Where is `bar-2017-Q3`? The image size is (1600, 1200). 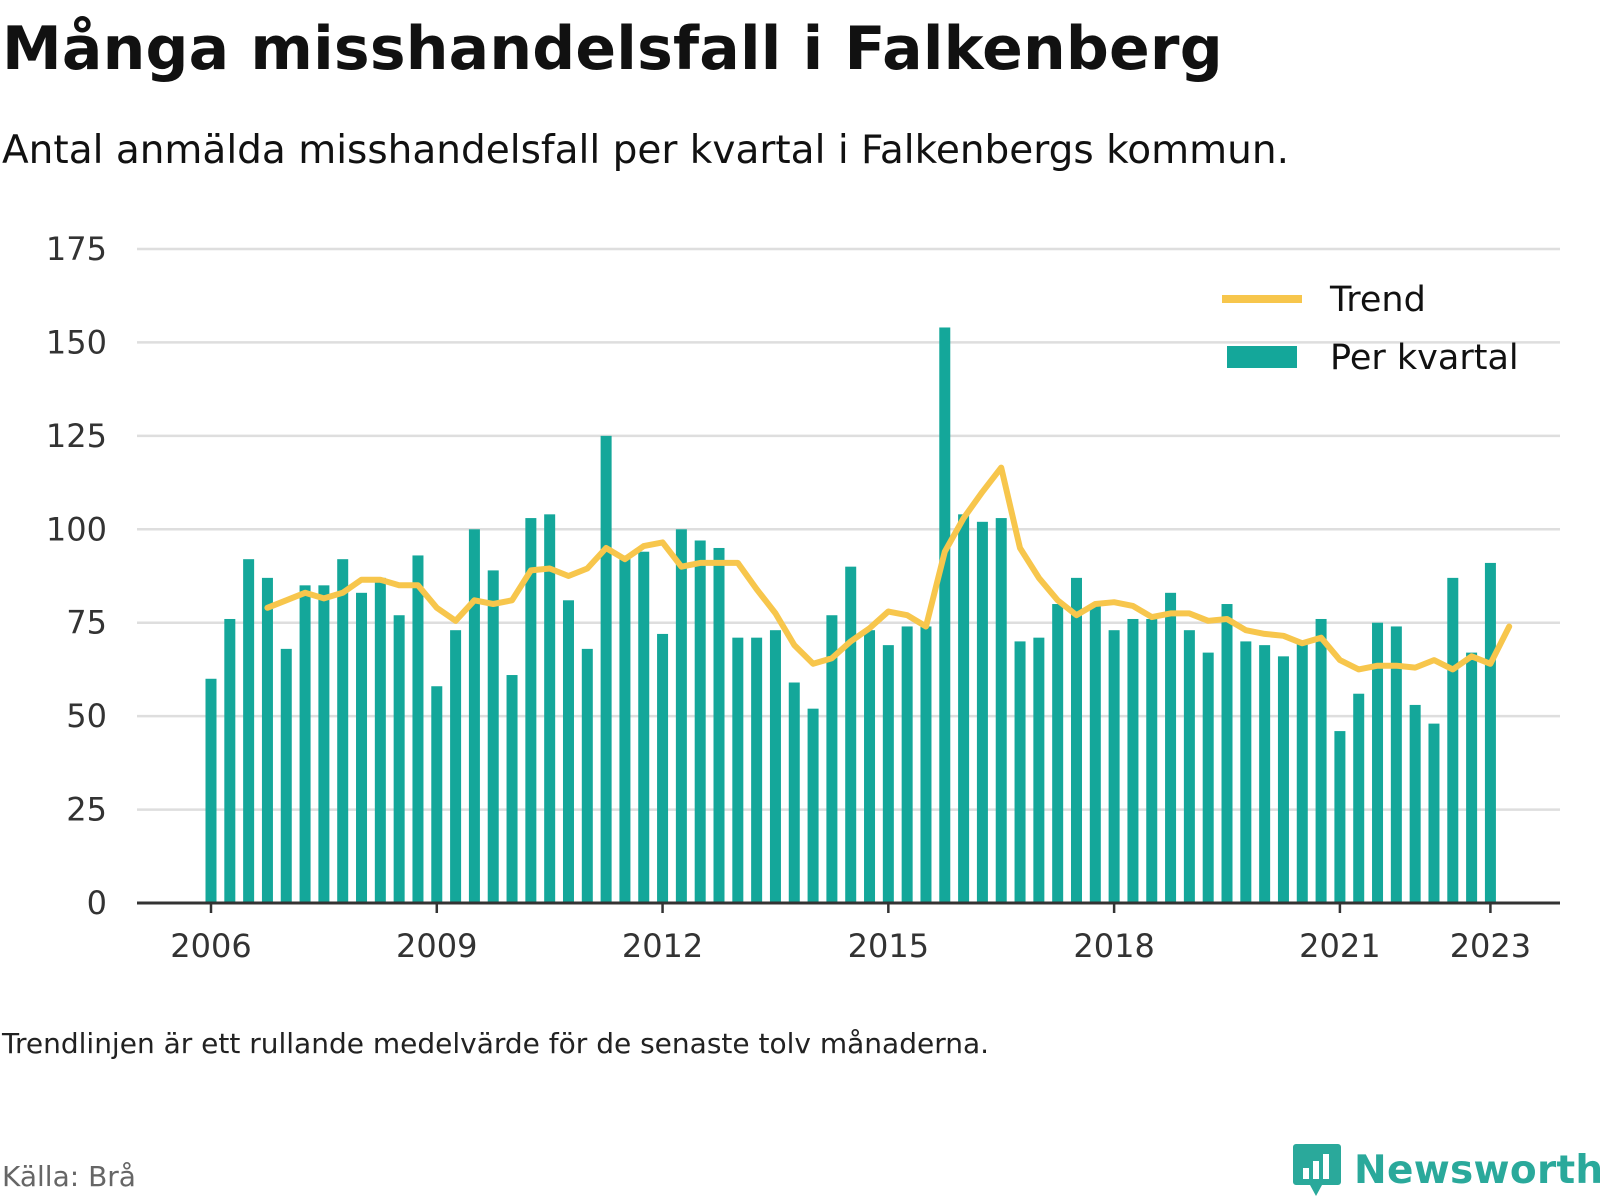
bar-2017-Q3 is located at coordinates (1076, 740).